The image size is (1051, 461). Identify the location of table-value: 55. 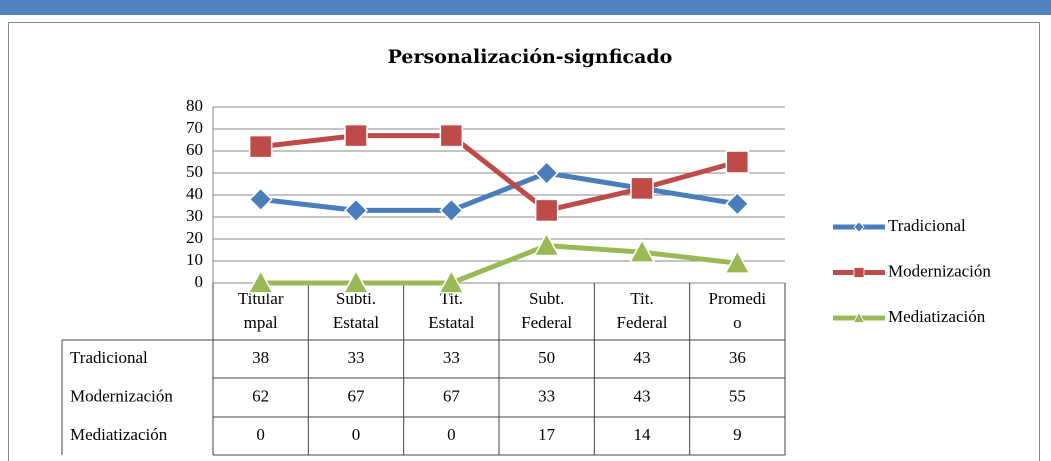
(737, 395).